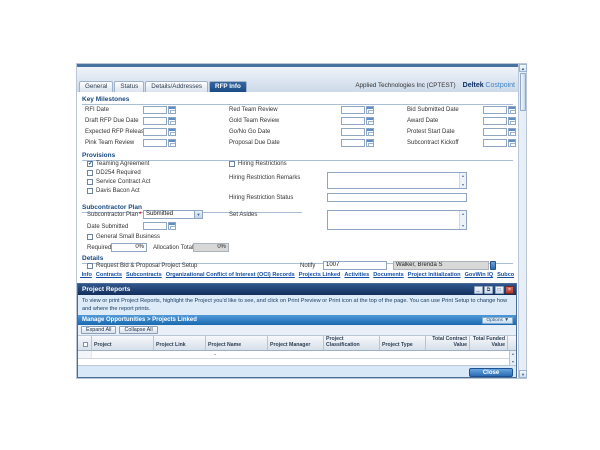 The height and width of the screenshot is (450, 600). What do you see at coordinates (499, 289) in the screenshot?
I see `window-maximize-icon: □` at bounding box center [499, 289].